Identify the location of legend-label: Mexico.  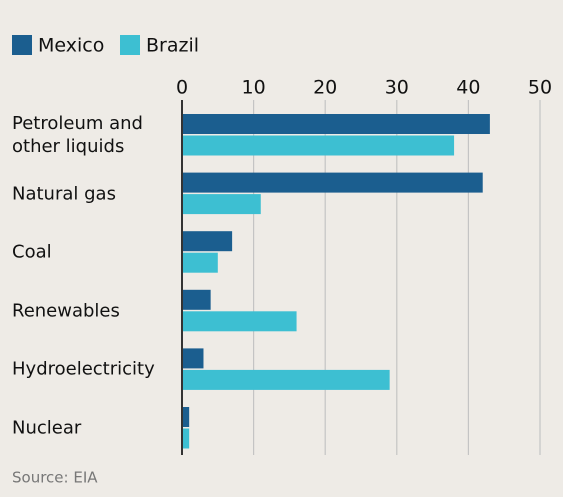
(71, 46).